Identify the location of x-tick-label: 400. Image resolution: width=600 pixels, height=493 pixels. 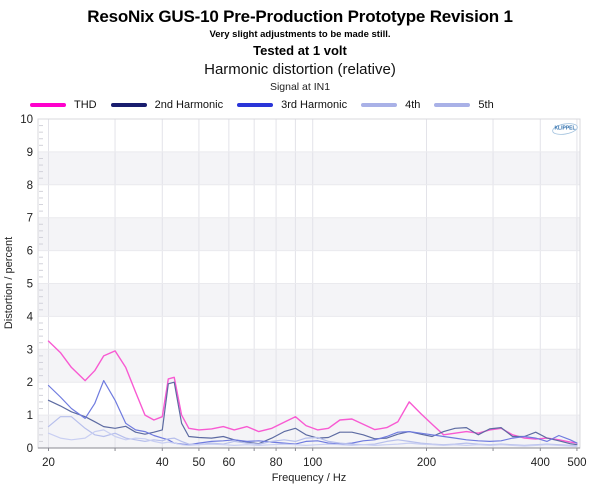
(540, 463).